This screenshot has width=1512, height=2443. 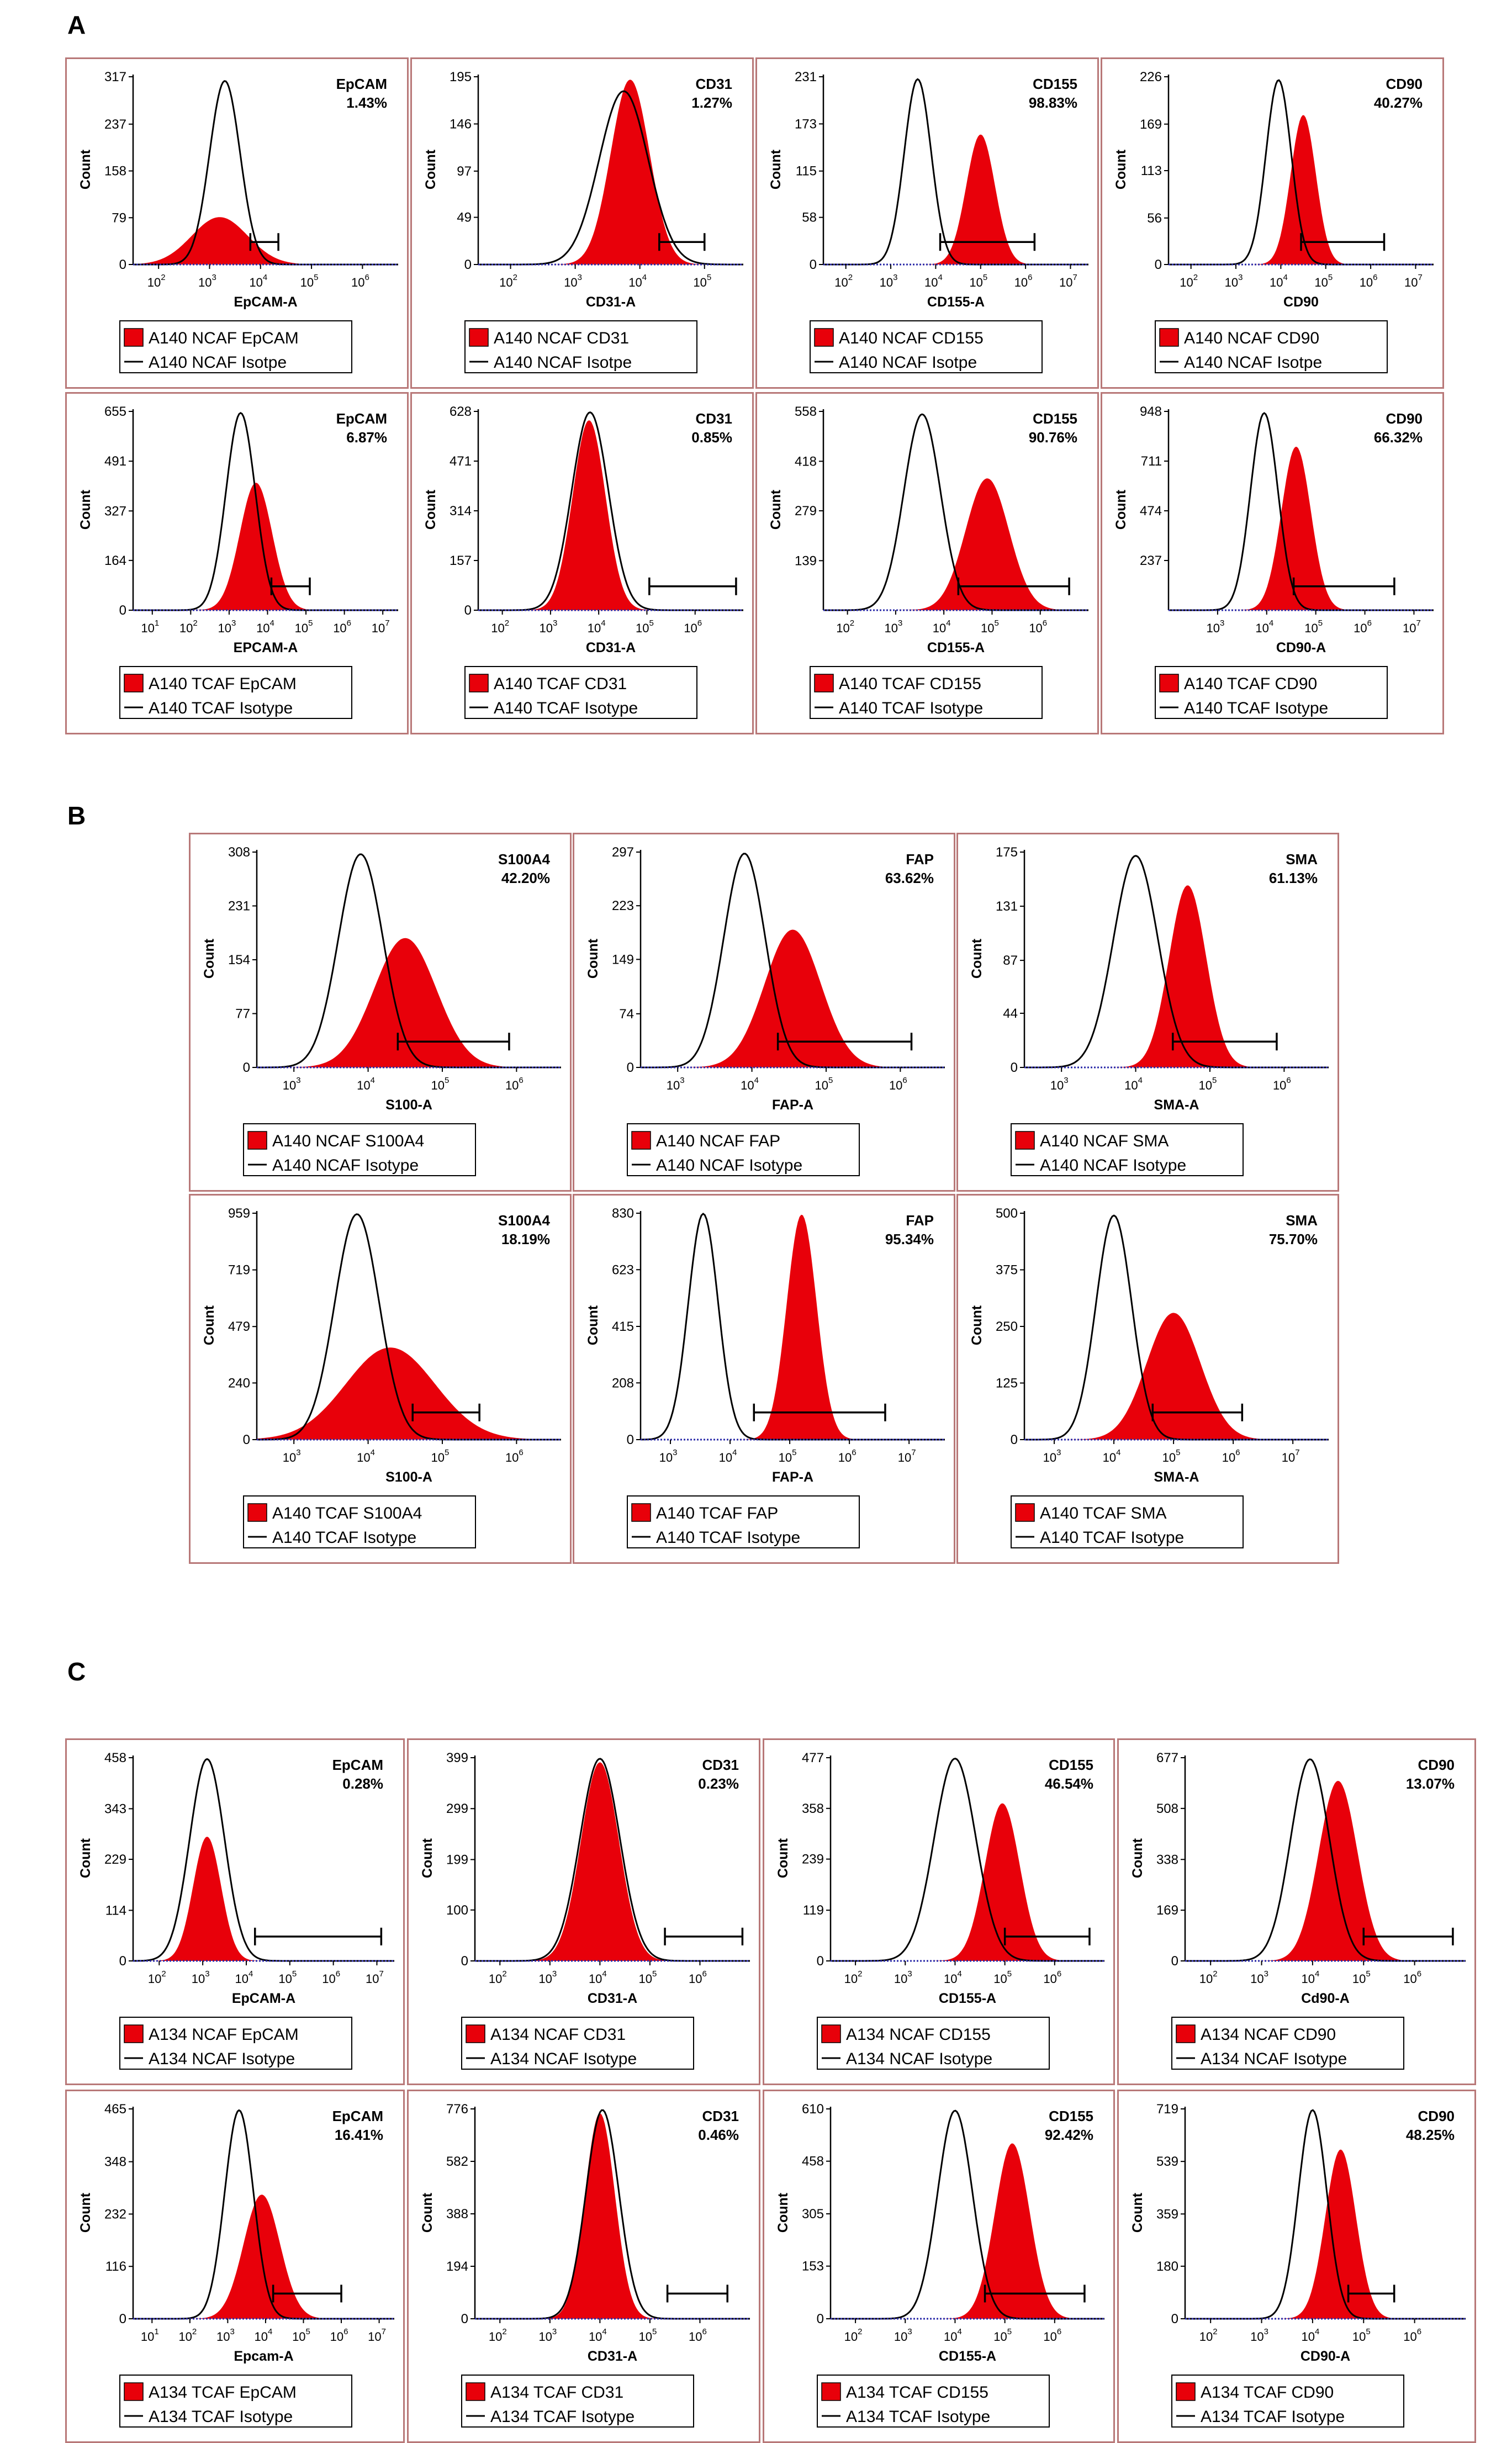 I want to click on positive-percentage: 92.42%, so click(x=1069, y=2135).